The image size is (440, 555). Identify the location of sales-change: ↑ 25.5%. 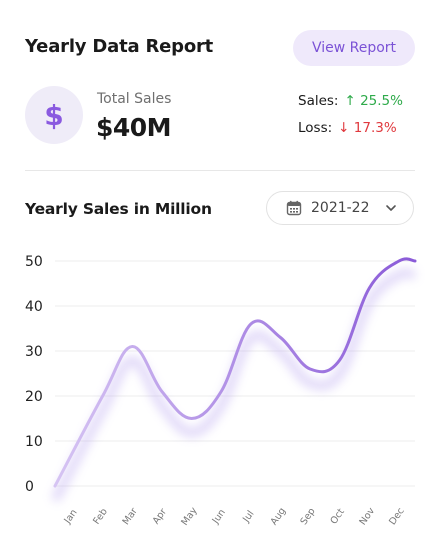
(373, 101).